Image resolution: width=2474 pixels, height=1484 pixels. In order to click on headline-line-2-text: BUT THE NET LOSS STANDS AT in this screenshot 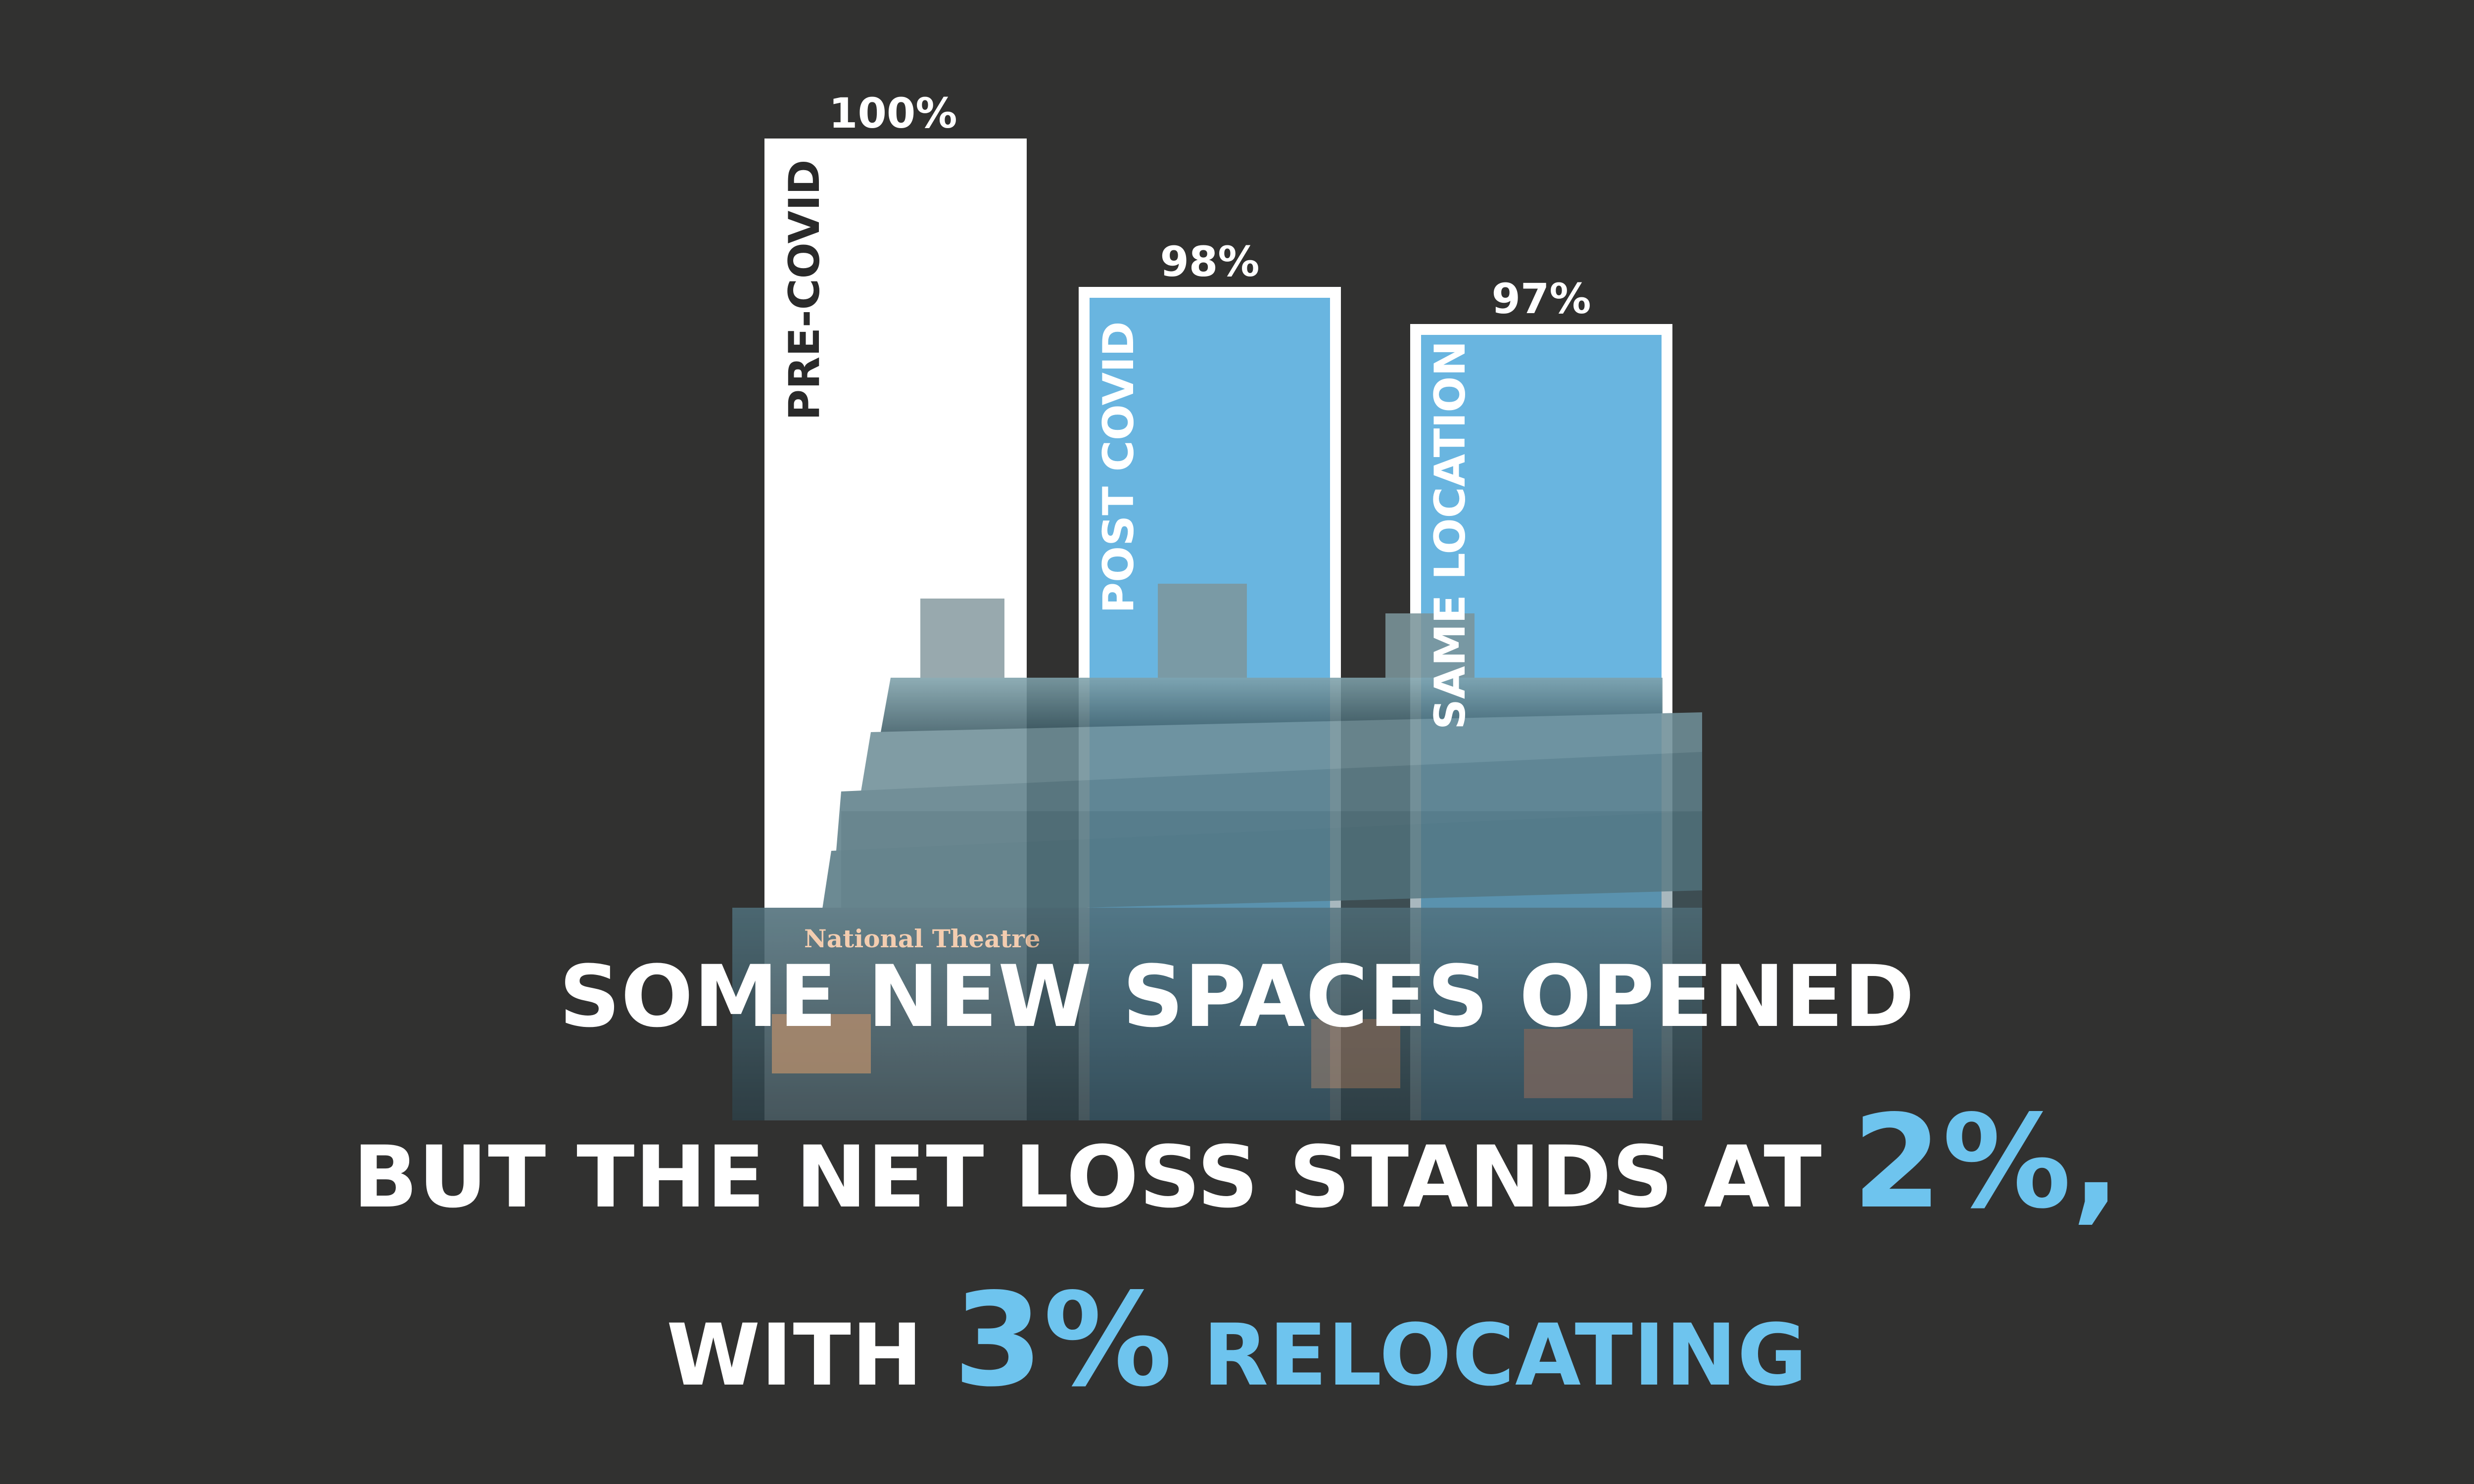, I will do `click(1088, 1177)`.